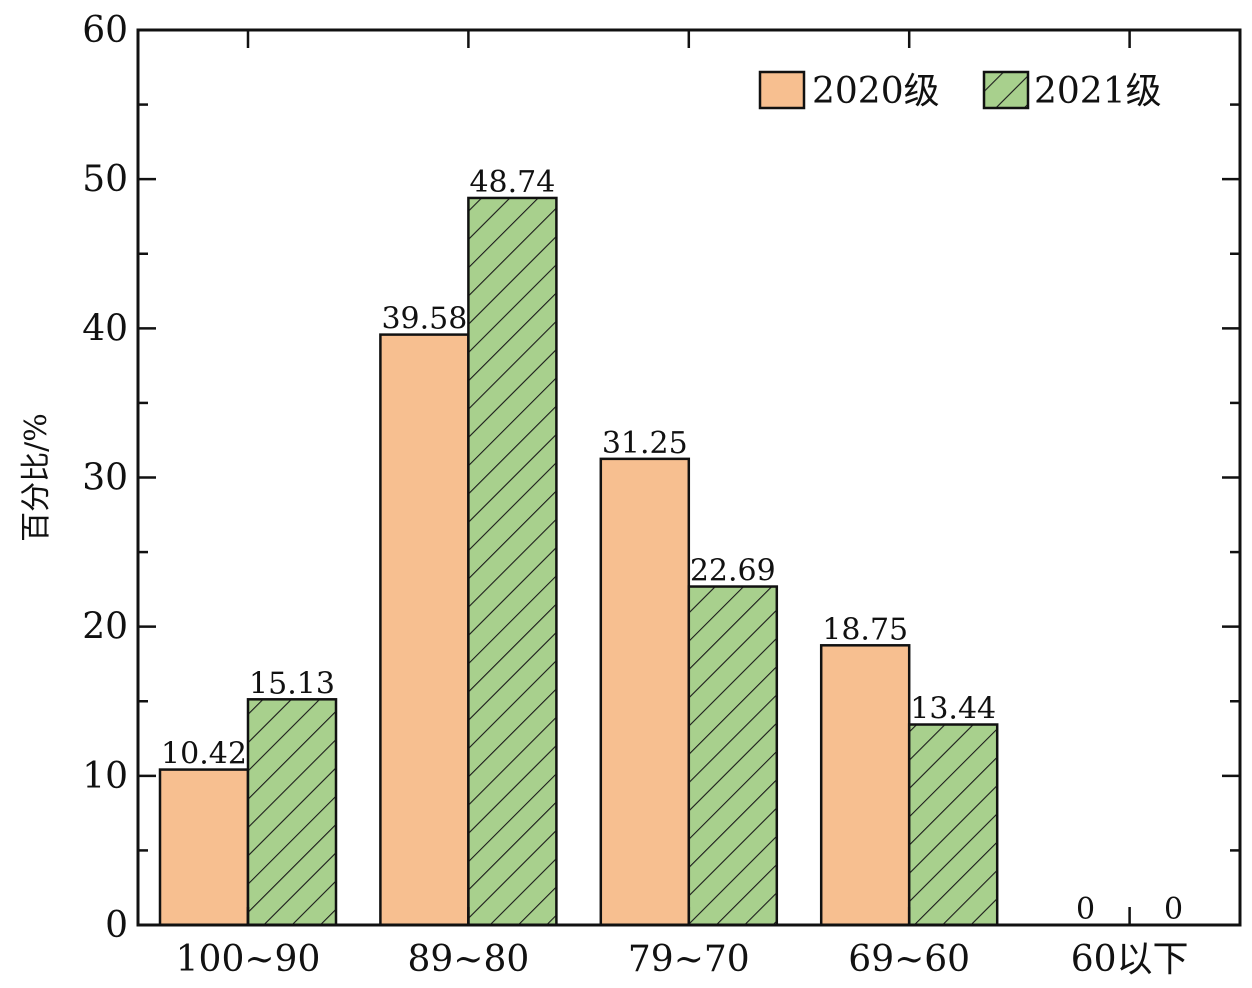  I want to click on data-label: 18.75, so click(865, 629).